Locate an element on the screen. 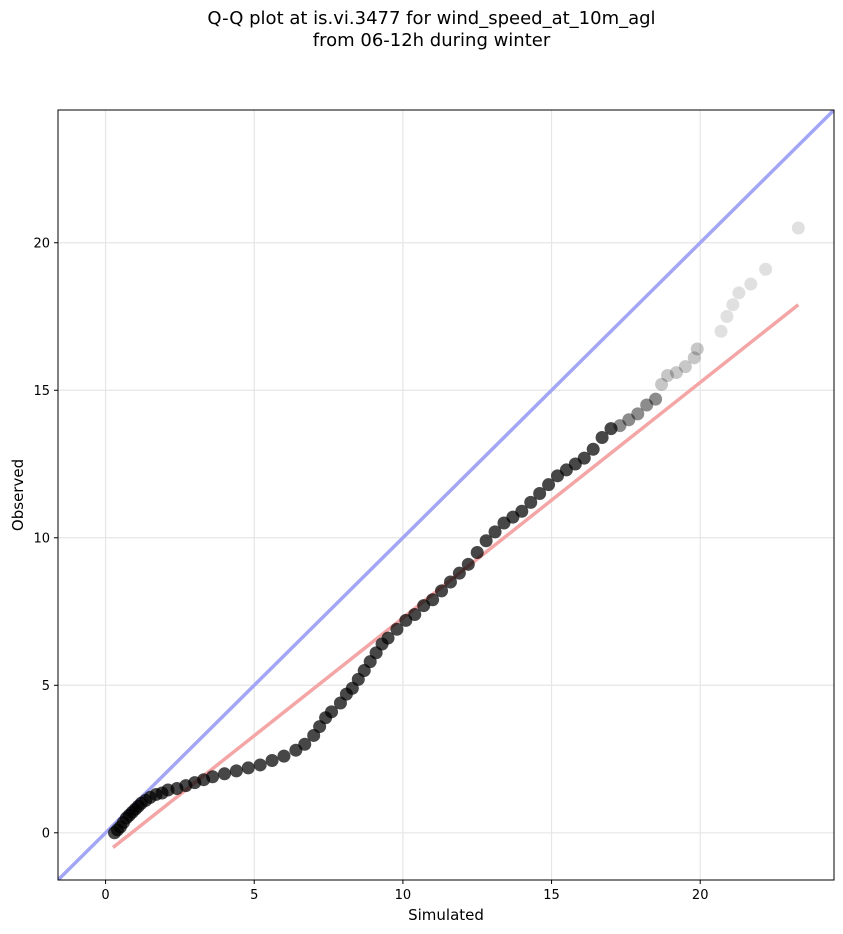 This screenshot has width=843, height=934. x-axis-title: Simulated is located at coordinates (446, 915).